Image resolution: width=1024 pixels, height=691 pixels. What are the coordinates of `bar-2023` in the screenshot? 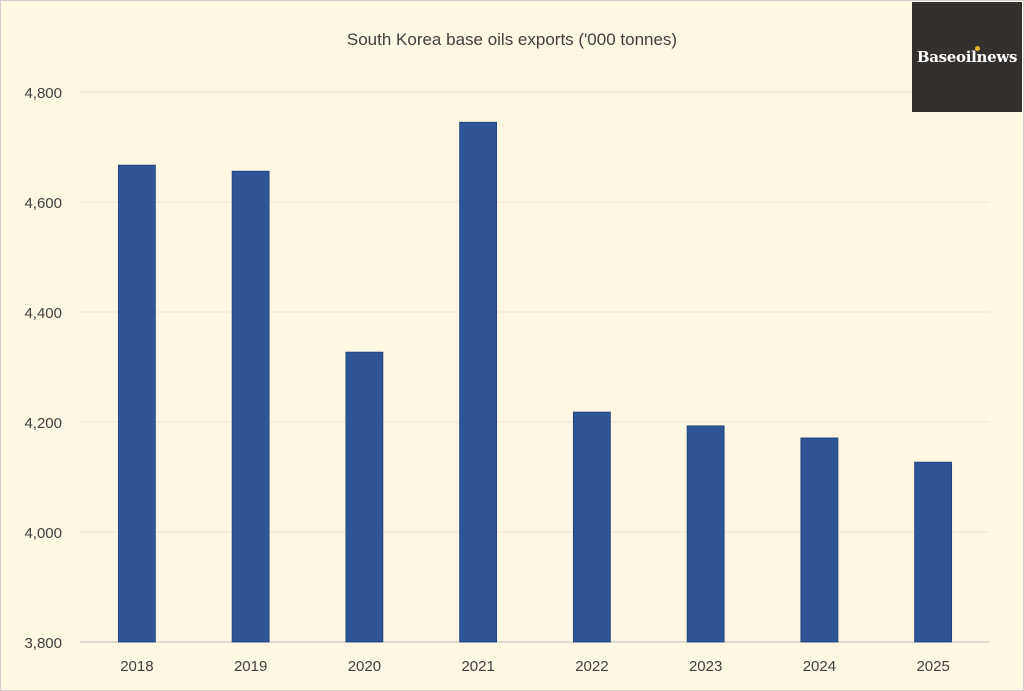 It's located at (705, 534).